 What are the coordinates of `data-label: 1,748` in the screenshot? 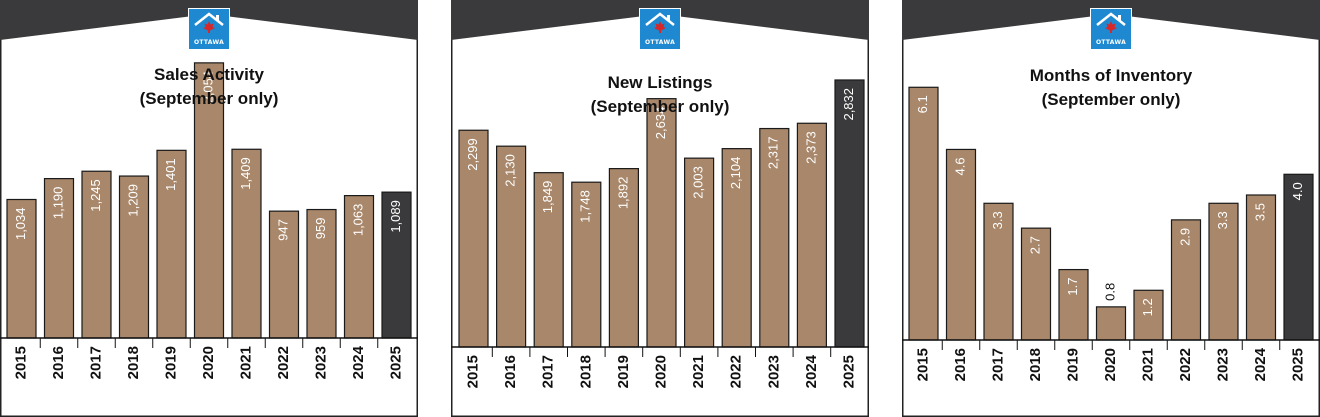 It's located at (585, 206).